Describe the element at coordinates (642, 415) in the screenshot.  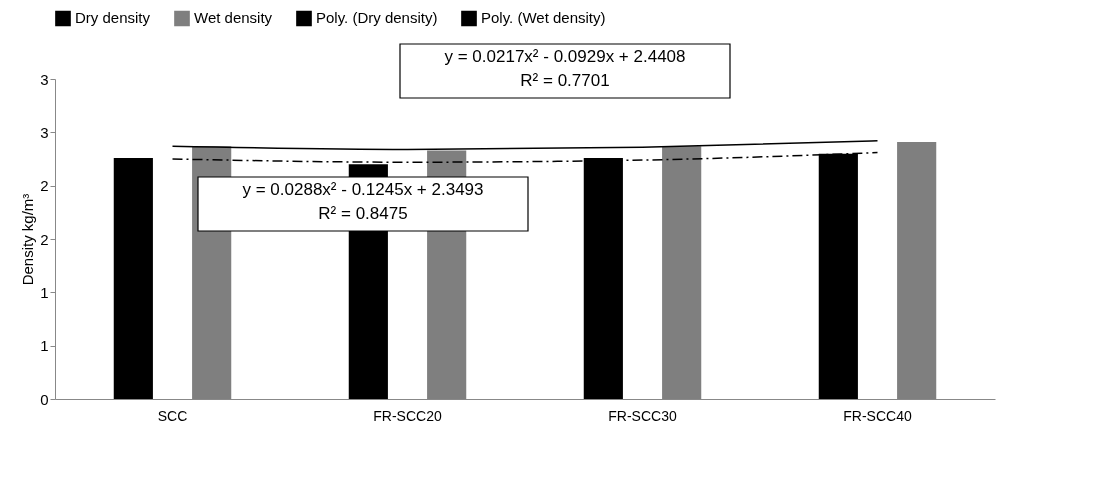
I see `x-tick-label: FR-SCC30` at that location.